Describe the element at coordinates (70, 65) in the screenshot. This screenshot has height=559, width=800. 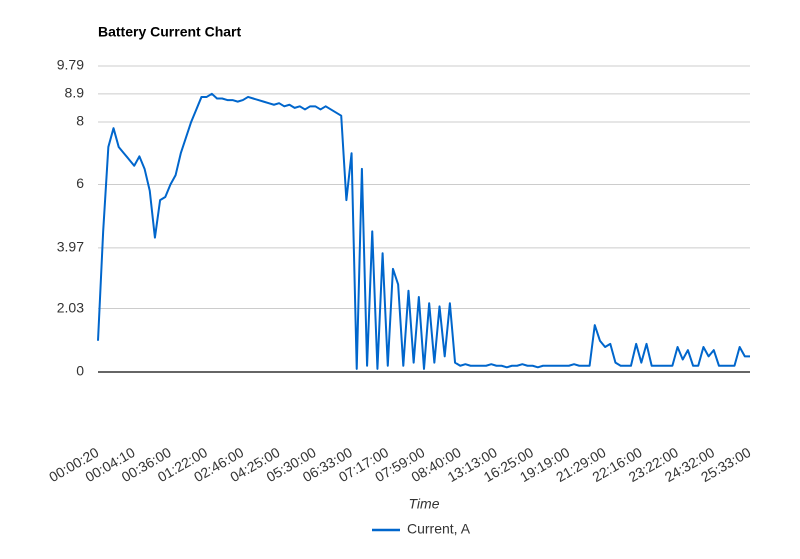
I see `y-tick-label: 9.79` at that location.